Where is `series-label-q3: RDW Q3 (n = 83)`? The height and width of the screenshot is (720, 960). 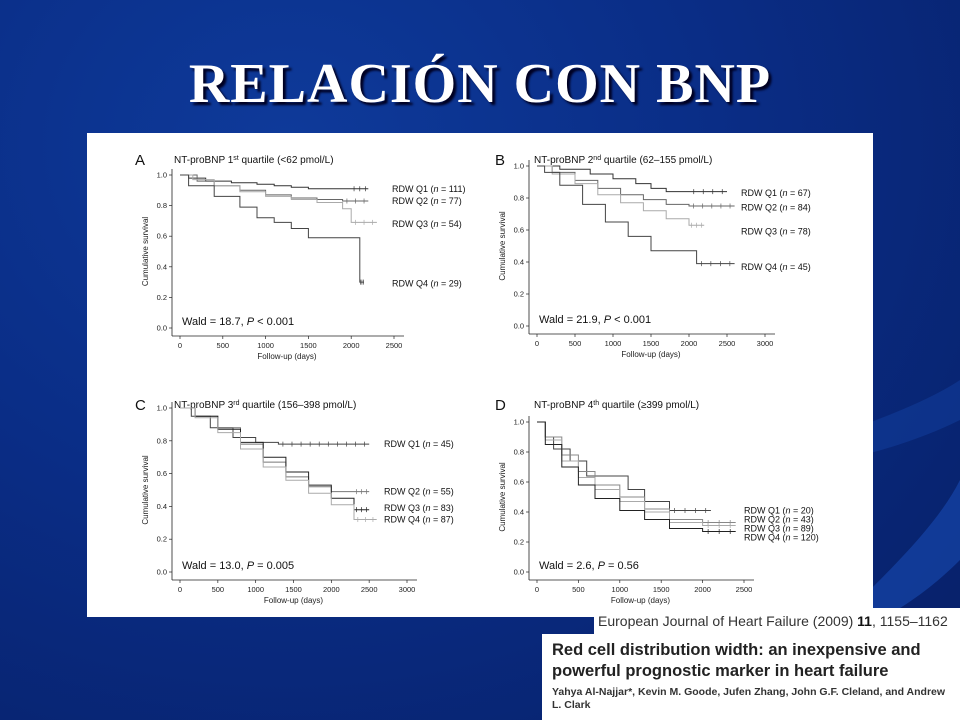 series-label-q3: RDW Q3 (n = 83) is located at coordinates (419, 508).